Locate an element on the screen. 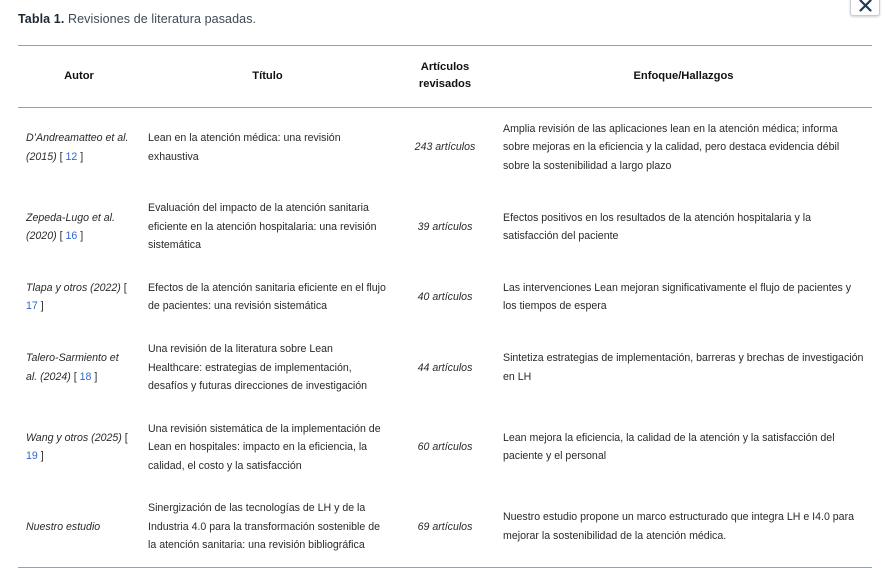 The height and width of the screenshot is (568, 886). author-name: Wang y otros (2025) is located at coordinates (74, 437).